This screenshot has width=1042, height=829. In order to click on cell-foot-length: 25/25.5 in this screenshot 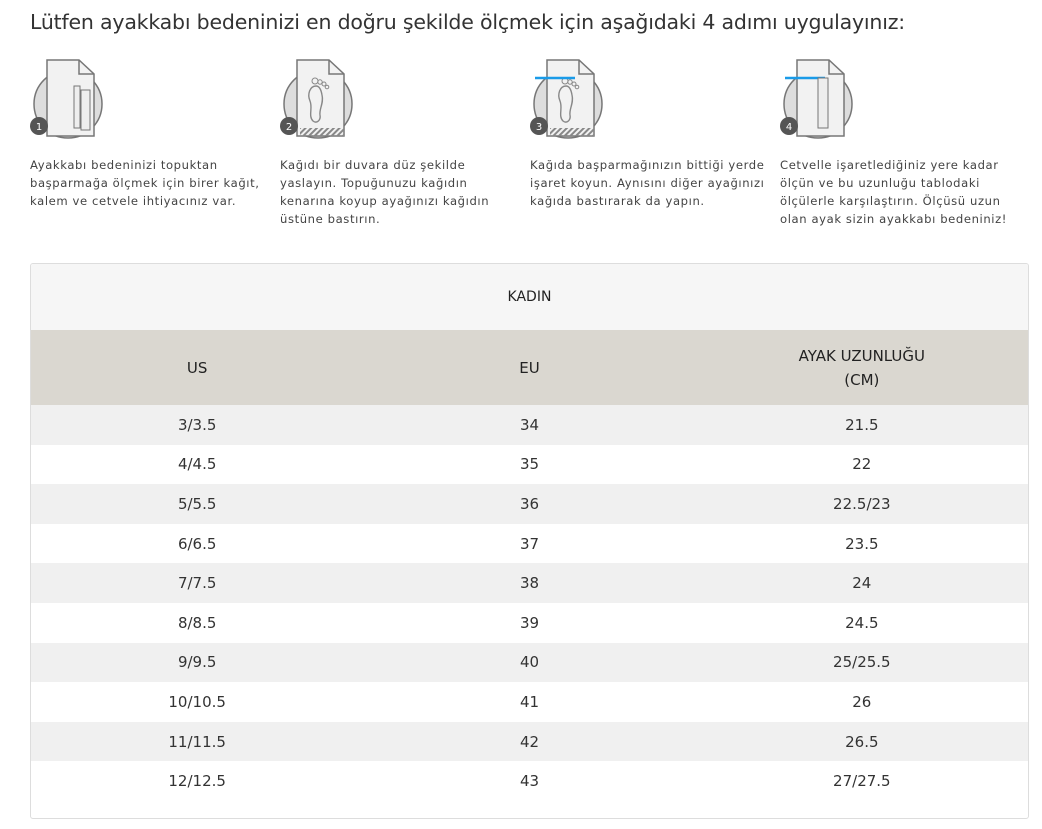, I will do `click(862, 662)`.